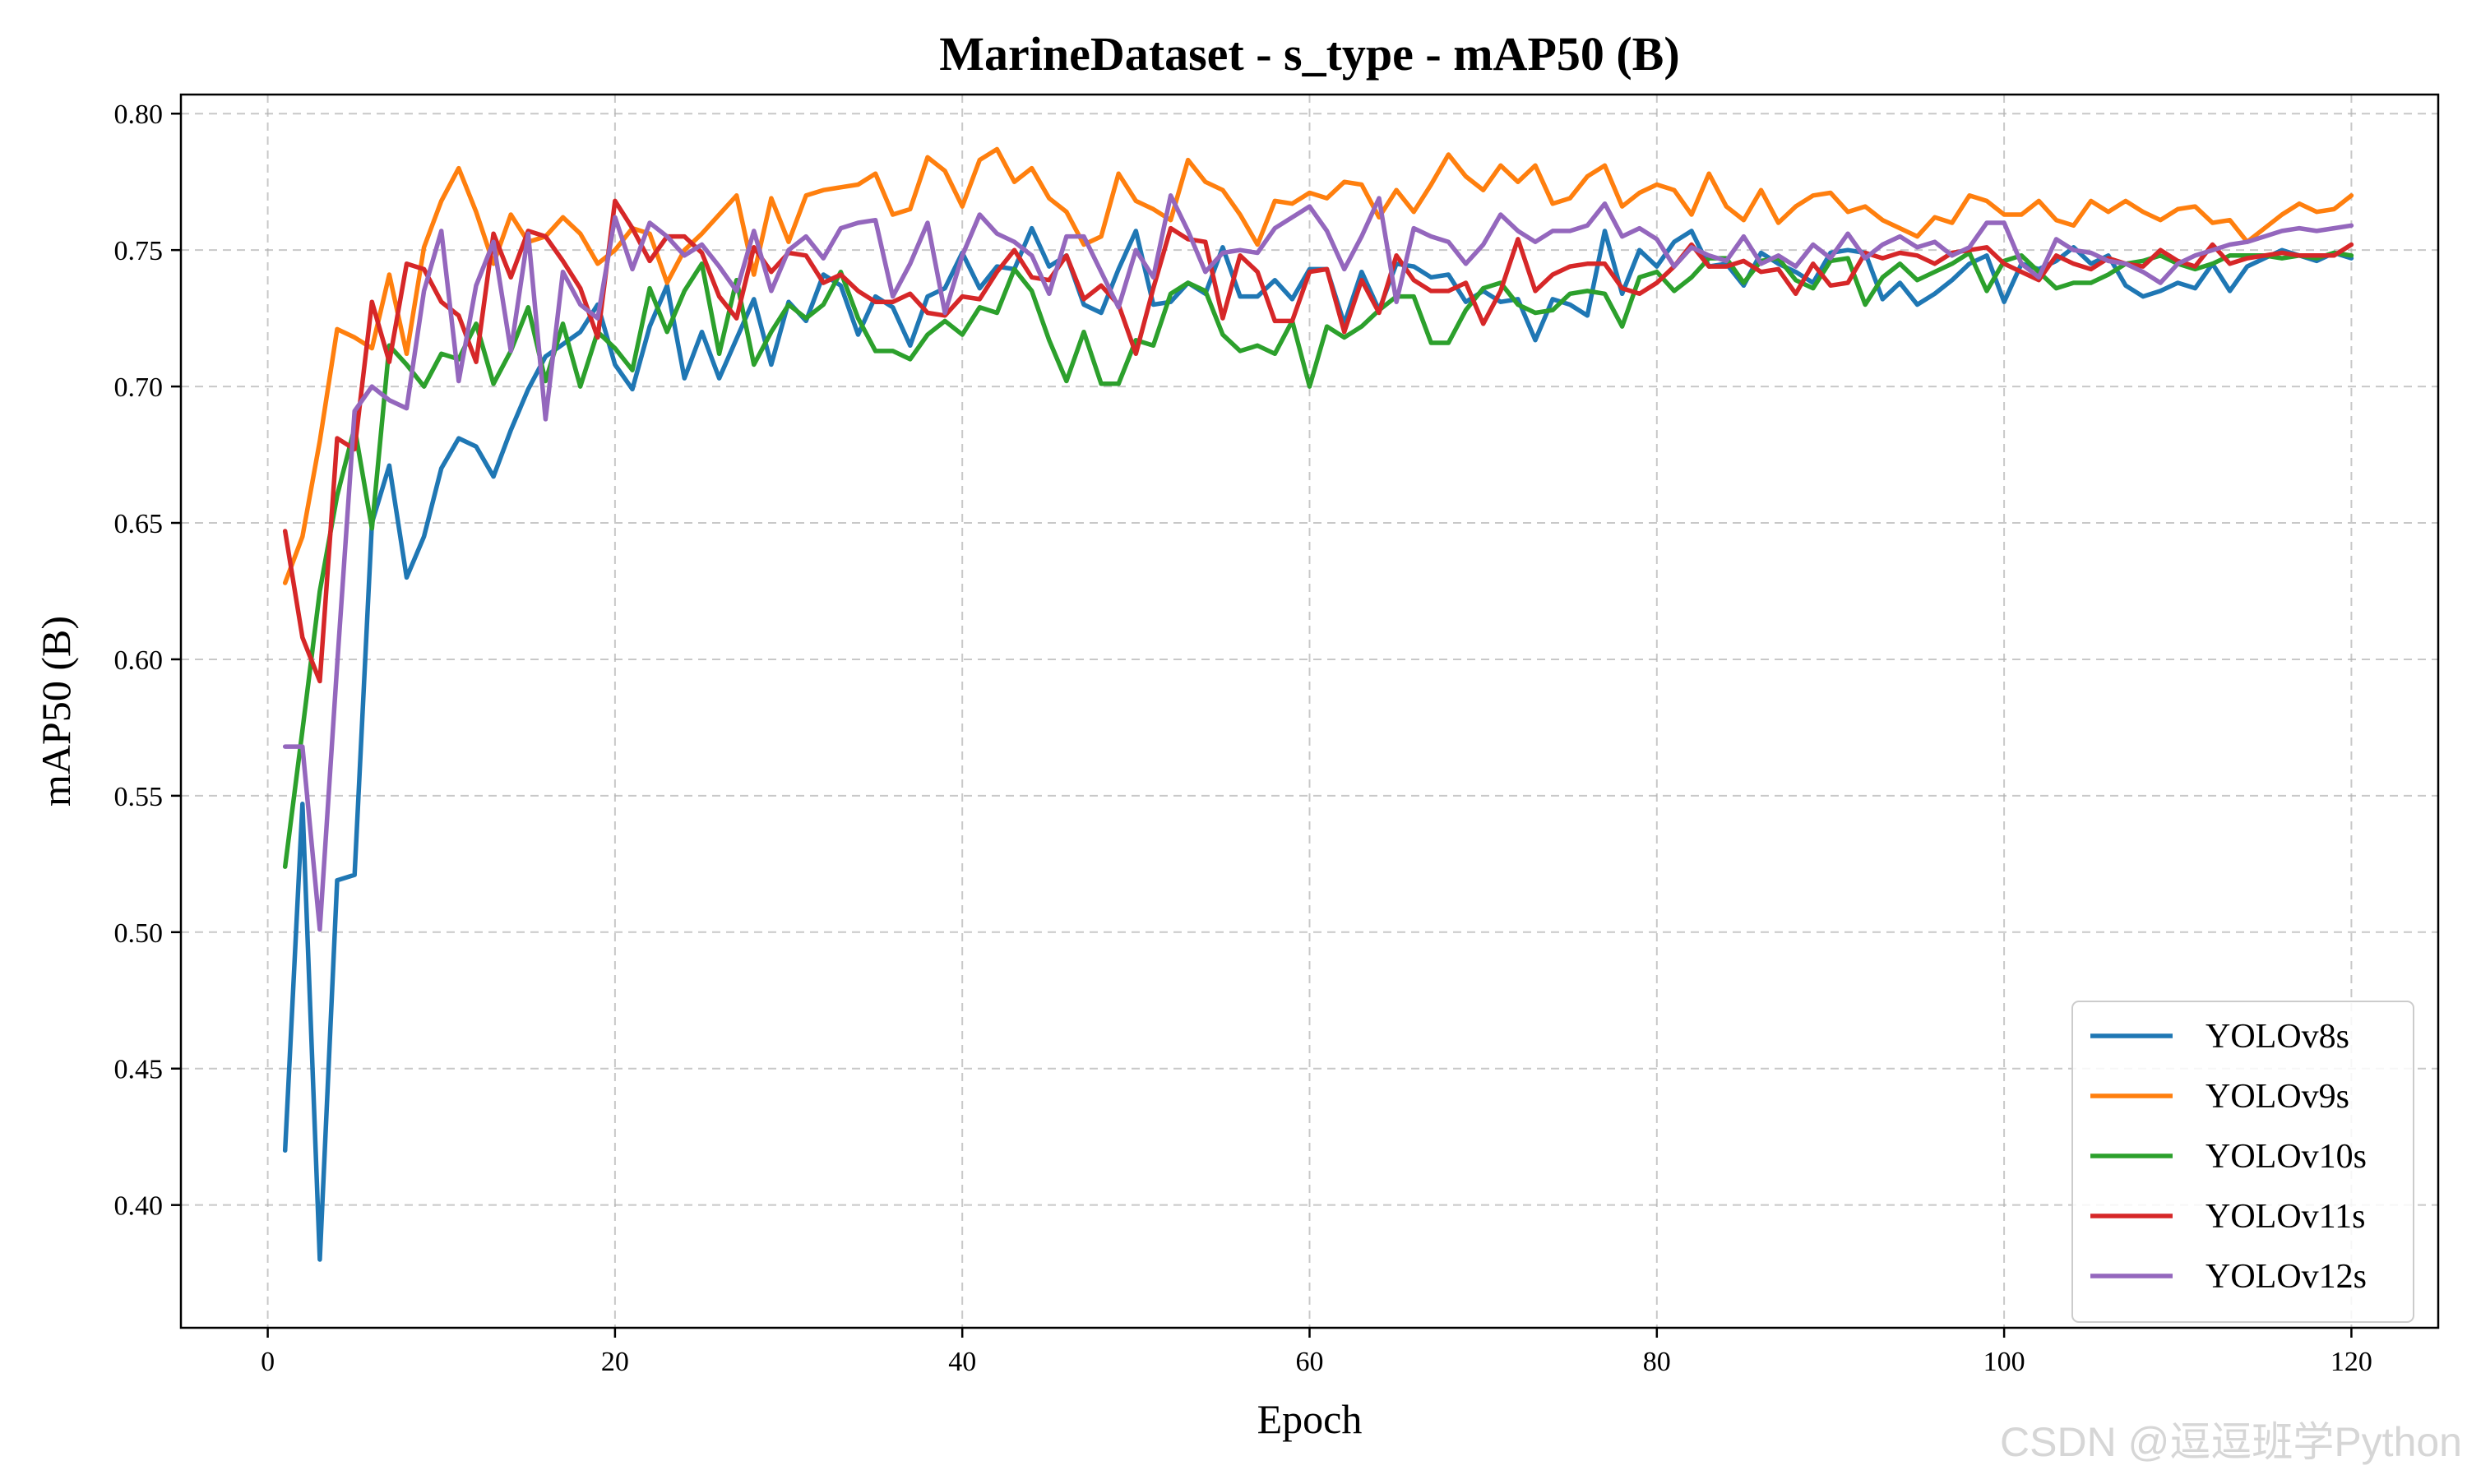  I want to click on x-tick-label: 100, so click(2004, 1362).